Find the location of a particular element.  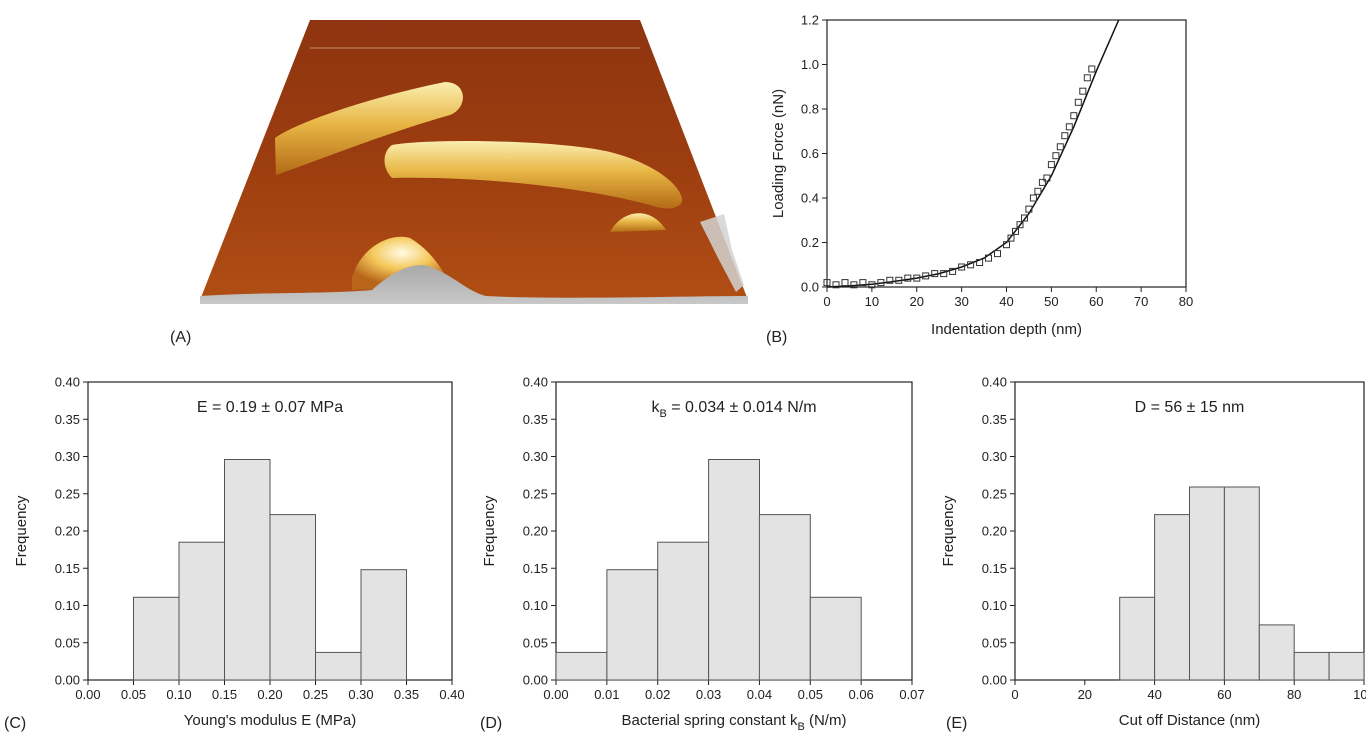

x-axis-label-unit: (N/m) is located at coordinates (826, 720).